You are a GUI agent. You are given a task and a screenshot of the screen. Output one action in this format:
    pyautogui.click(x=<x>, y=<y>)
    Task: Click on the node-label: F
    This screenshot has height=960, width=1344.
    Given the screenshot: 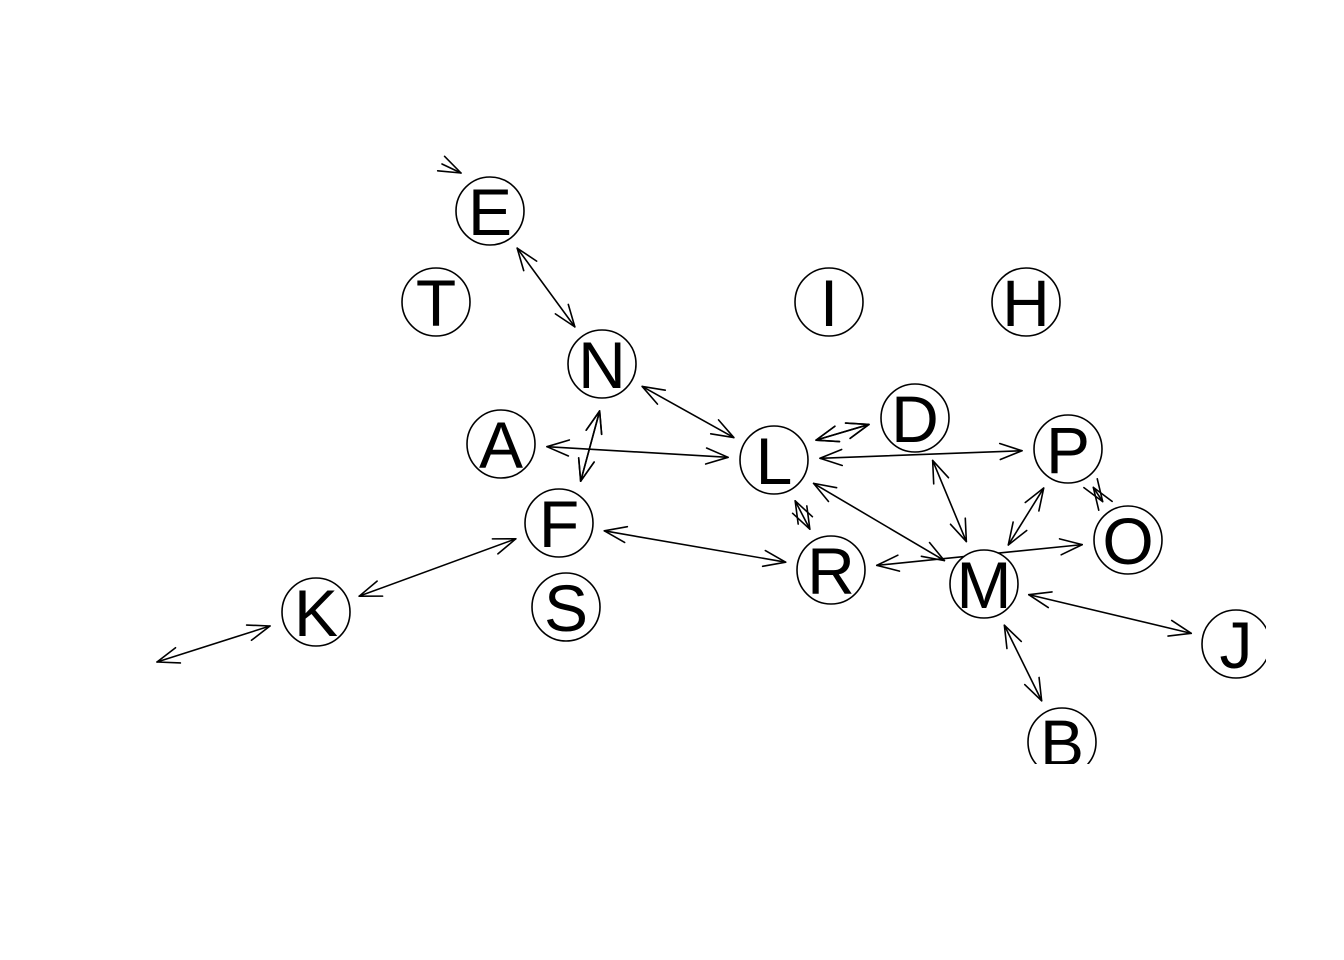 What is the action you would take?
    pyautogui.click(x=559, y=524)
    